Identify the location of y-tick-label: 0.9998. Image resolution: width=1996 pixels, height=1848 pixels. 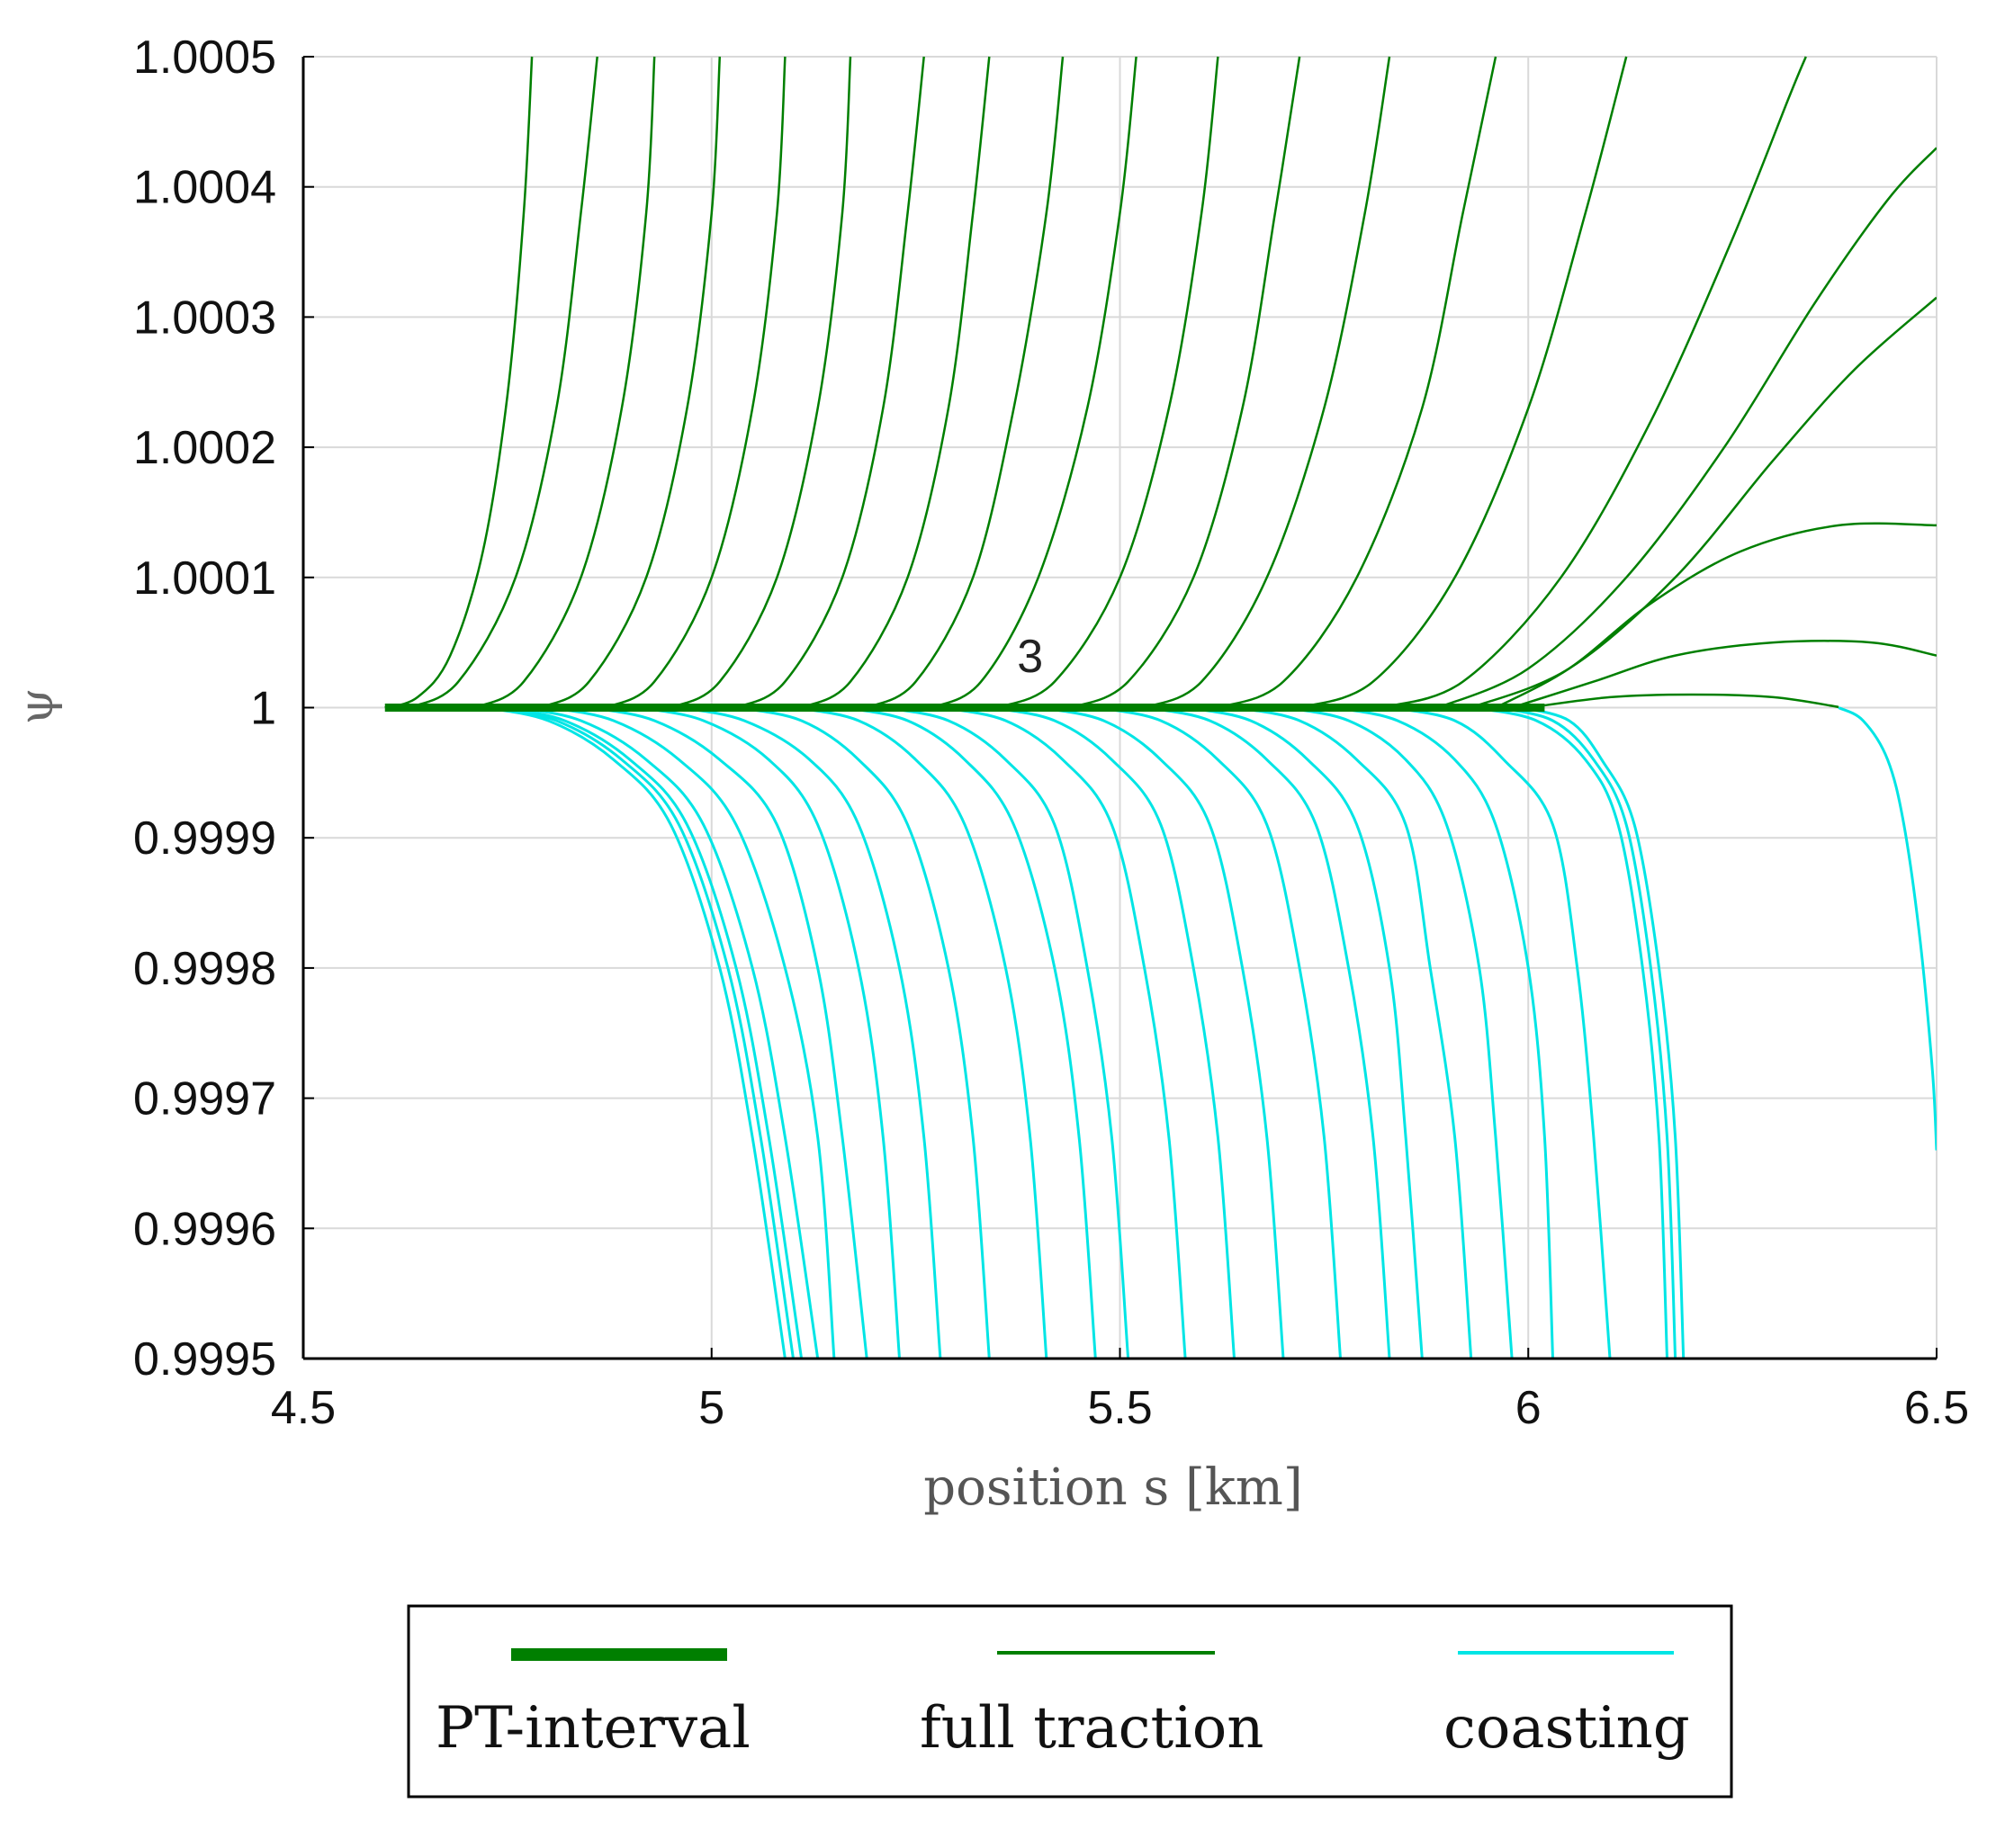
(205, 969).